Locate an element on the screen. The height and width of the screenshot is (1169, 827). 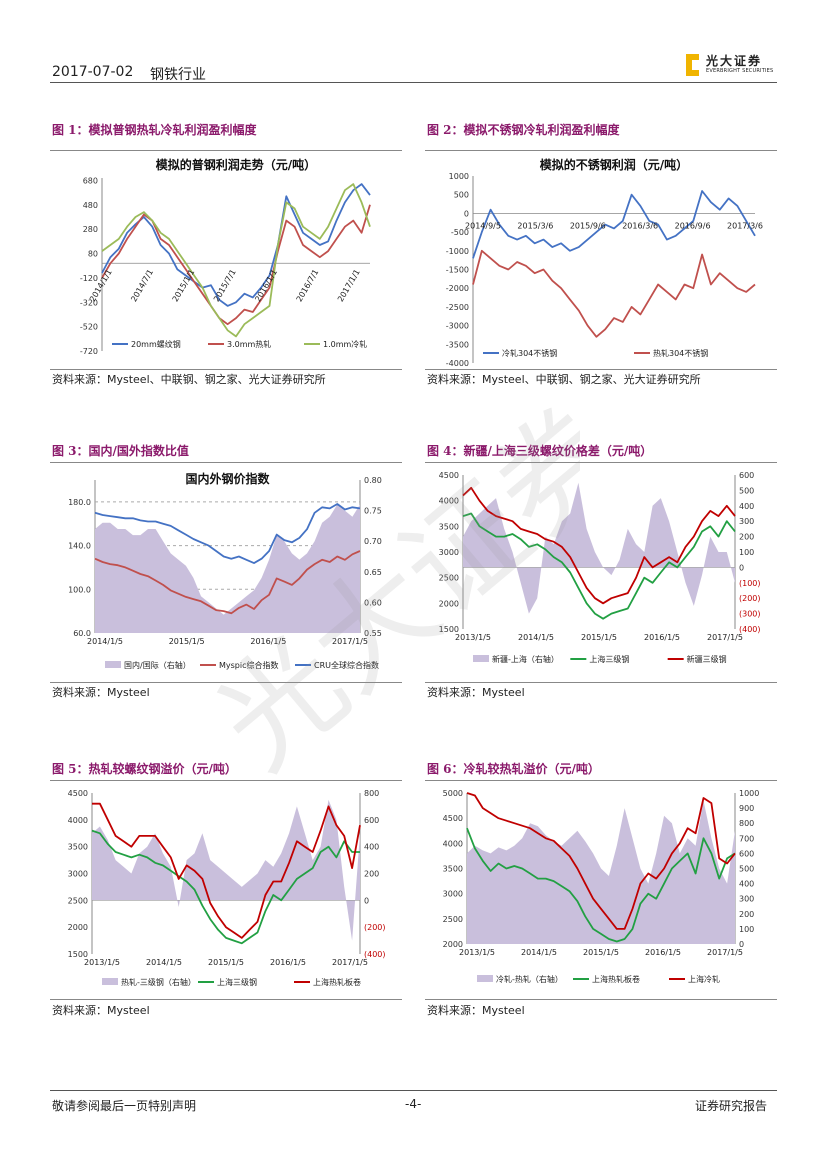
legend-label: 新疆三级钢 is located at coordinates (707, 659).